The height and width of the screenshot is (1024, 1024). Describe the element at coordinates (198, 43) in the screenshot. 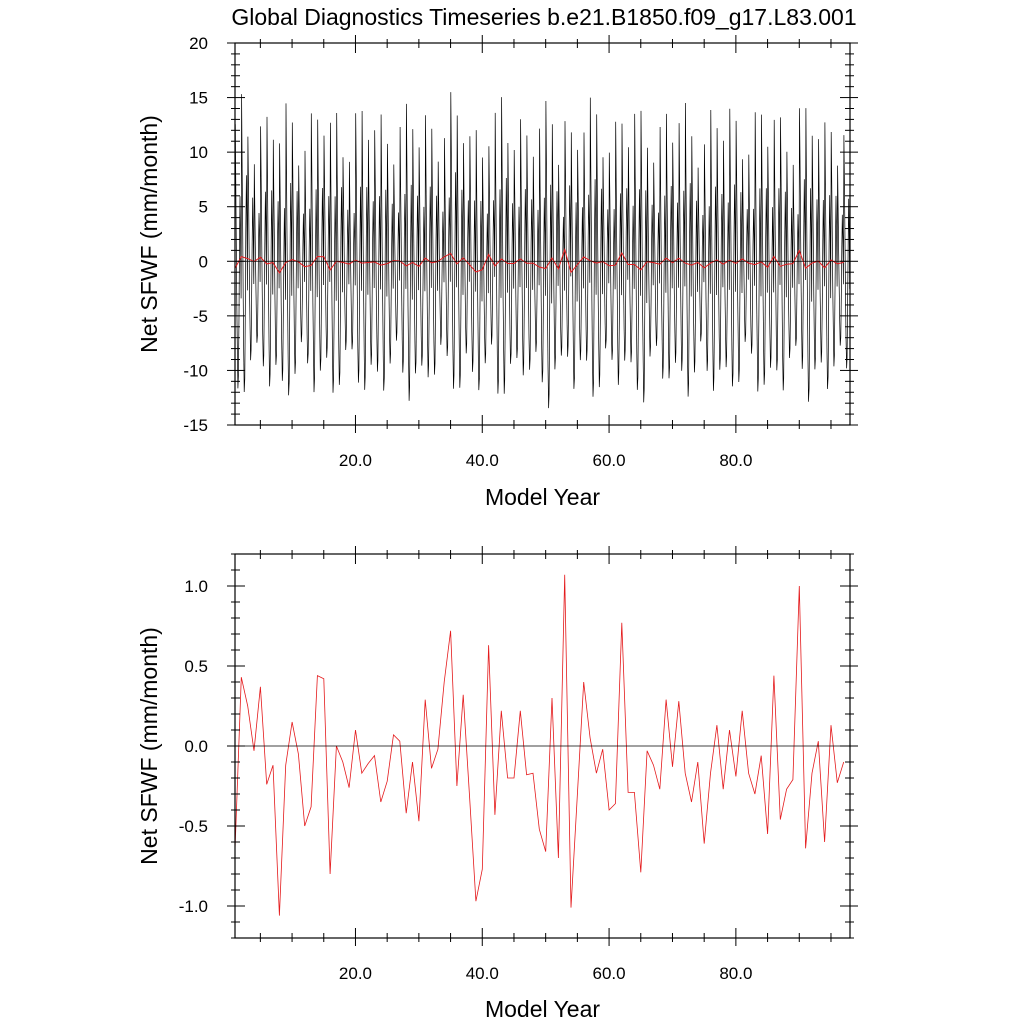

I see `y-tick-label: 20` at that location.